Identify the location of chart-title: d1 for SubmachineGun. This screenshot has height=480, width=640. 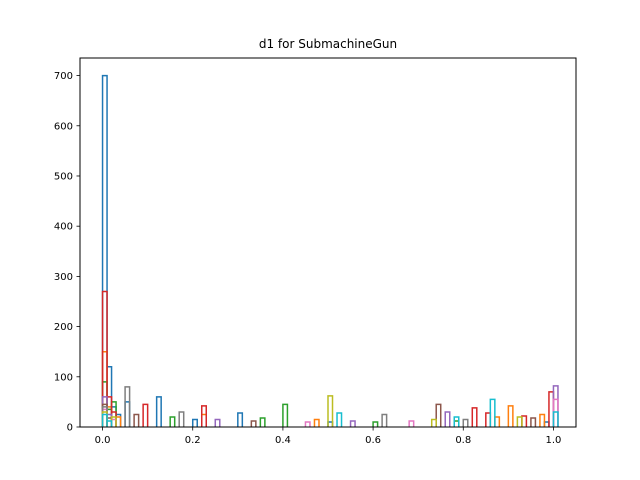
(328, 44).